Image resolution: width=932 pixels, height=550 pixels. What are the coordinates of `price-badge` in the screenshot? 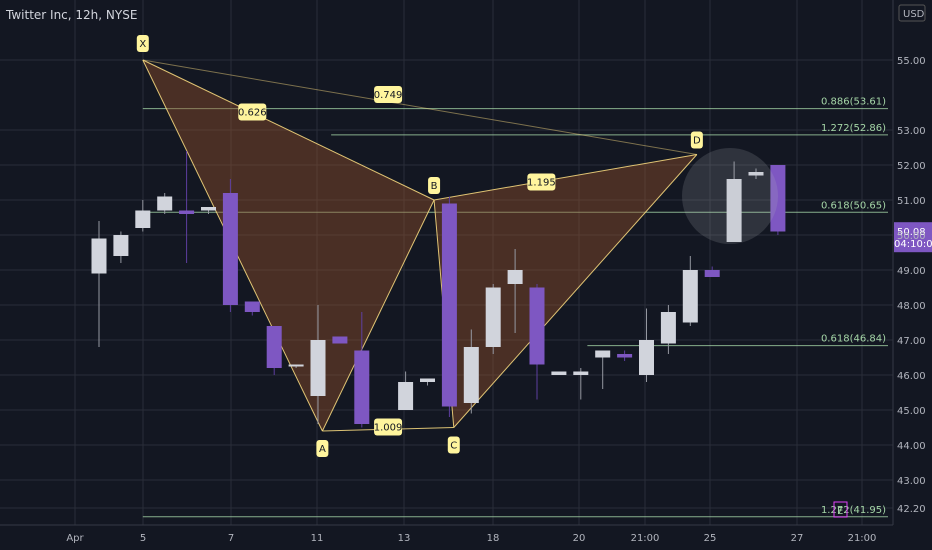 It's located at (913, 237).